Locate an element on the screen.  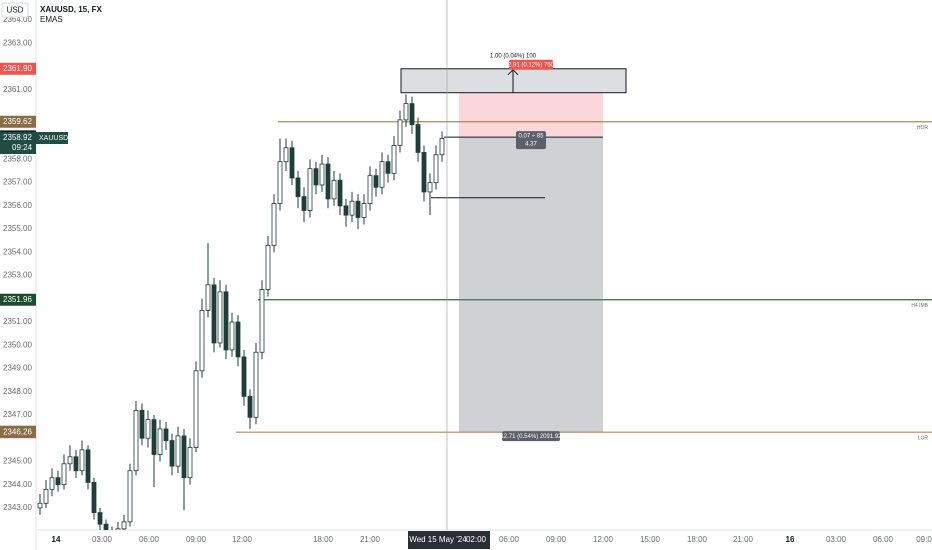
price-badge-label: 2346.26 is located at coordinates (17, 431).